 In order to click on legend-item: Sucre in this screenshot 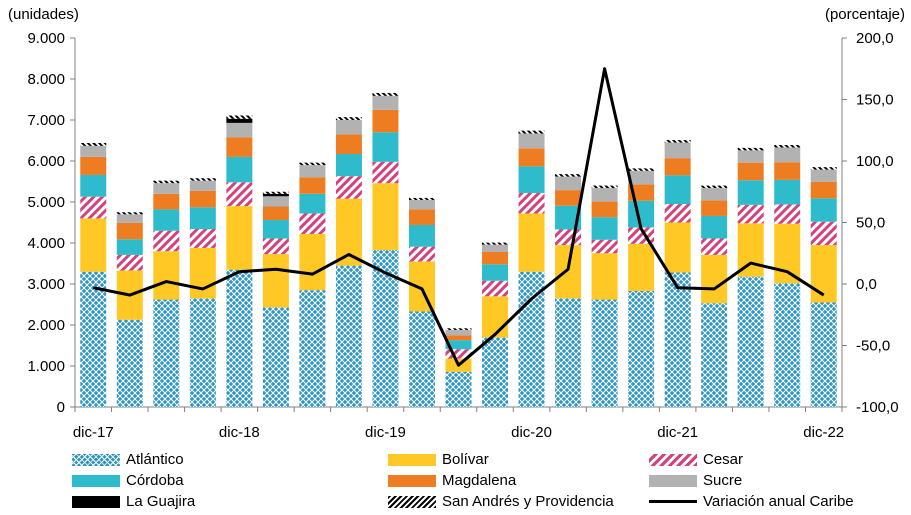, I will do `click(695, 480)`.